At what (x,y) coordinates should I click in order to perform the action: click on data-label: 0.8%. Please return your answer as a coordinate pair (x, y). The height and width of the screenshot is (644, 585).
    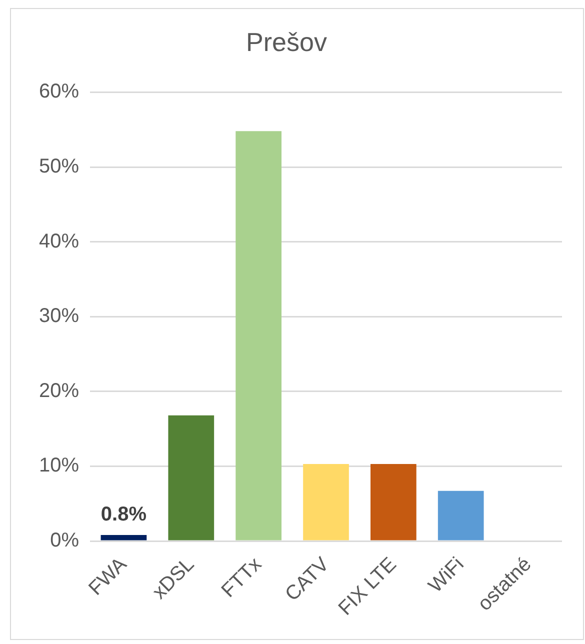
    Looking at the image, I should click on (123, 515).